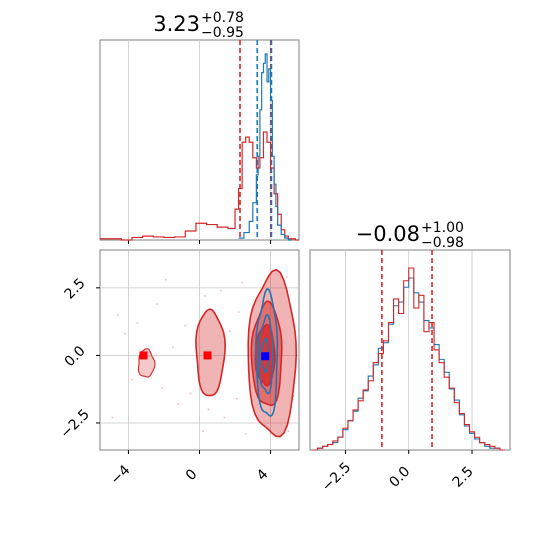  Describe the element at coordinates (263, 475) in the screenshot. I see `x-tick-label: 4` at that location.